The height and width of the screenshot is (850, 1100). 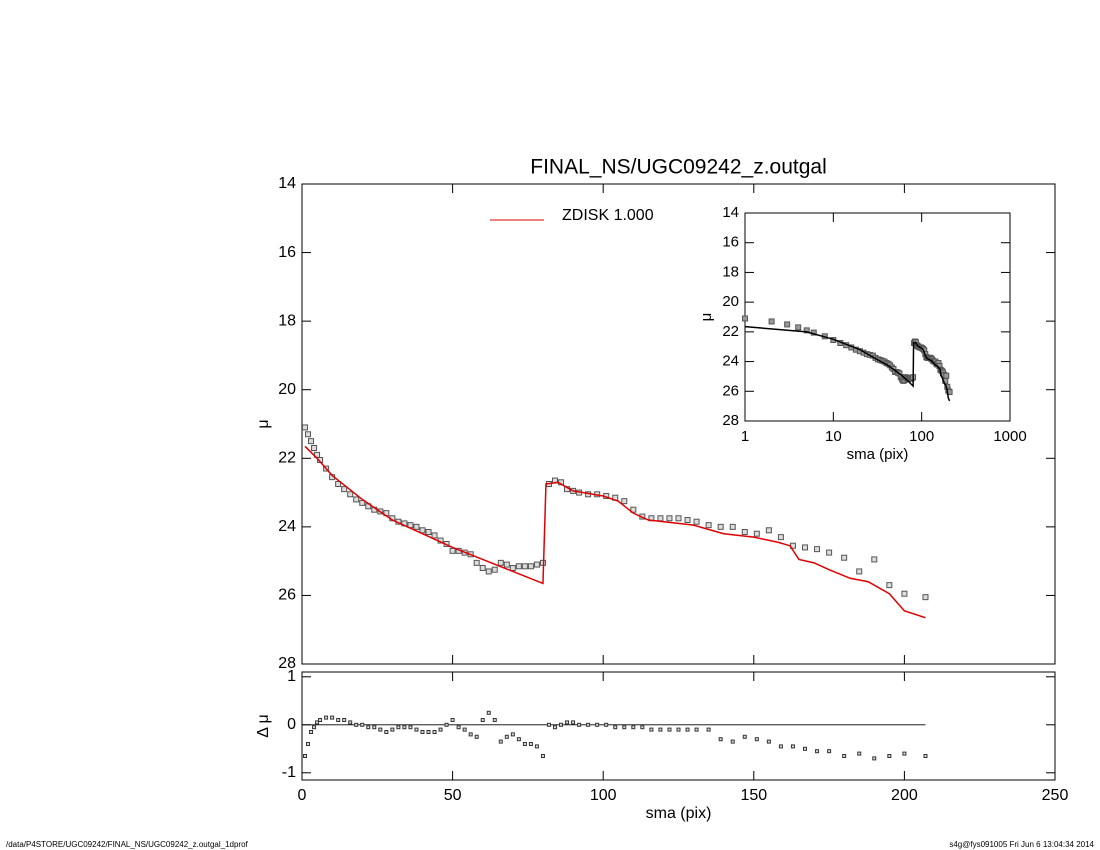 What do you see at coordinates (287, 595) in the screenshot?
I see `y-tick-label: 26` at bounding box center [287, 595].